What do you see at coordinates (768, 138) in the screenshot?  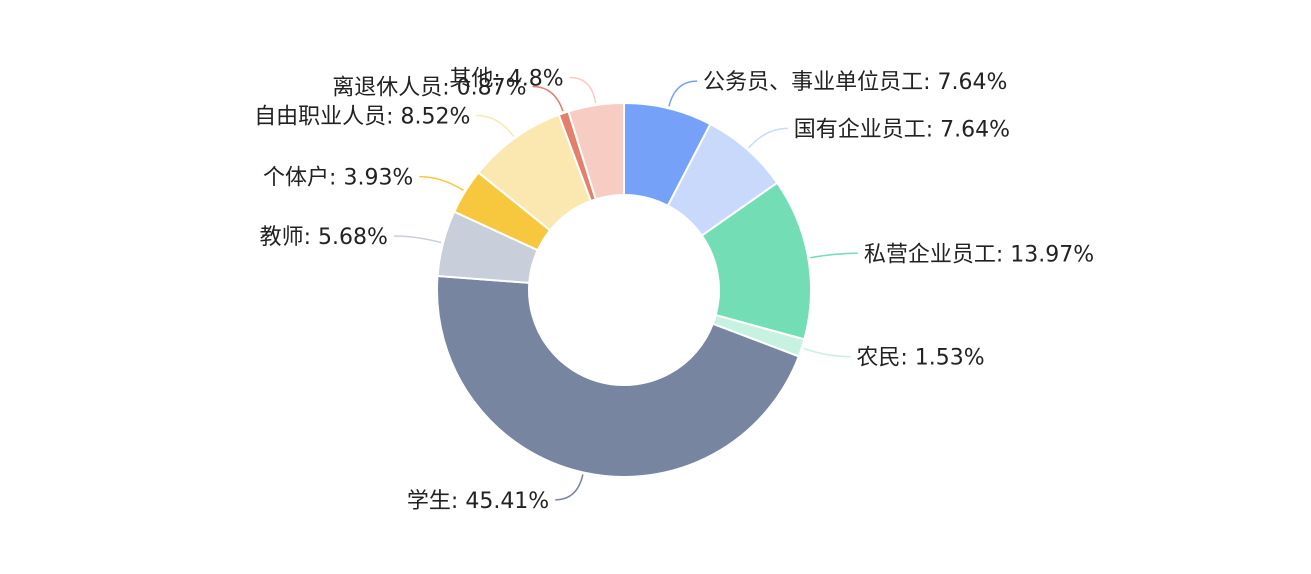 I see `slice-2-leader-line` at bounding box center [768, 138].